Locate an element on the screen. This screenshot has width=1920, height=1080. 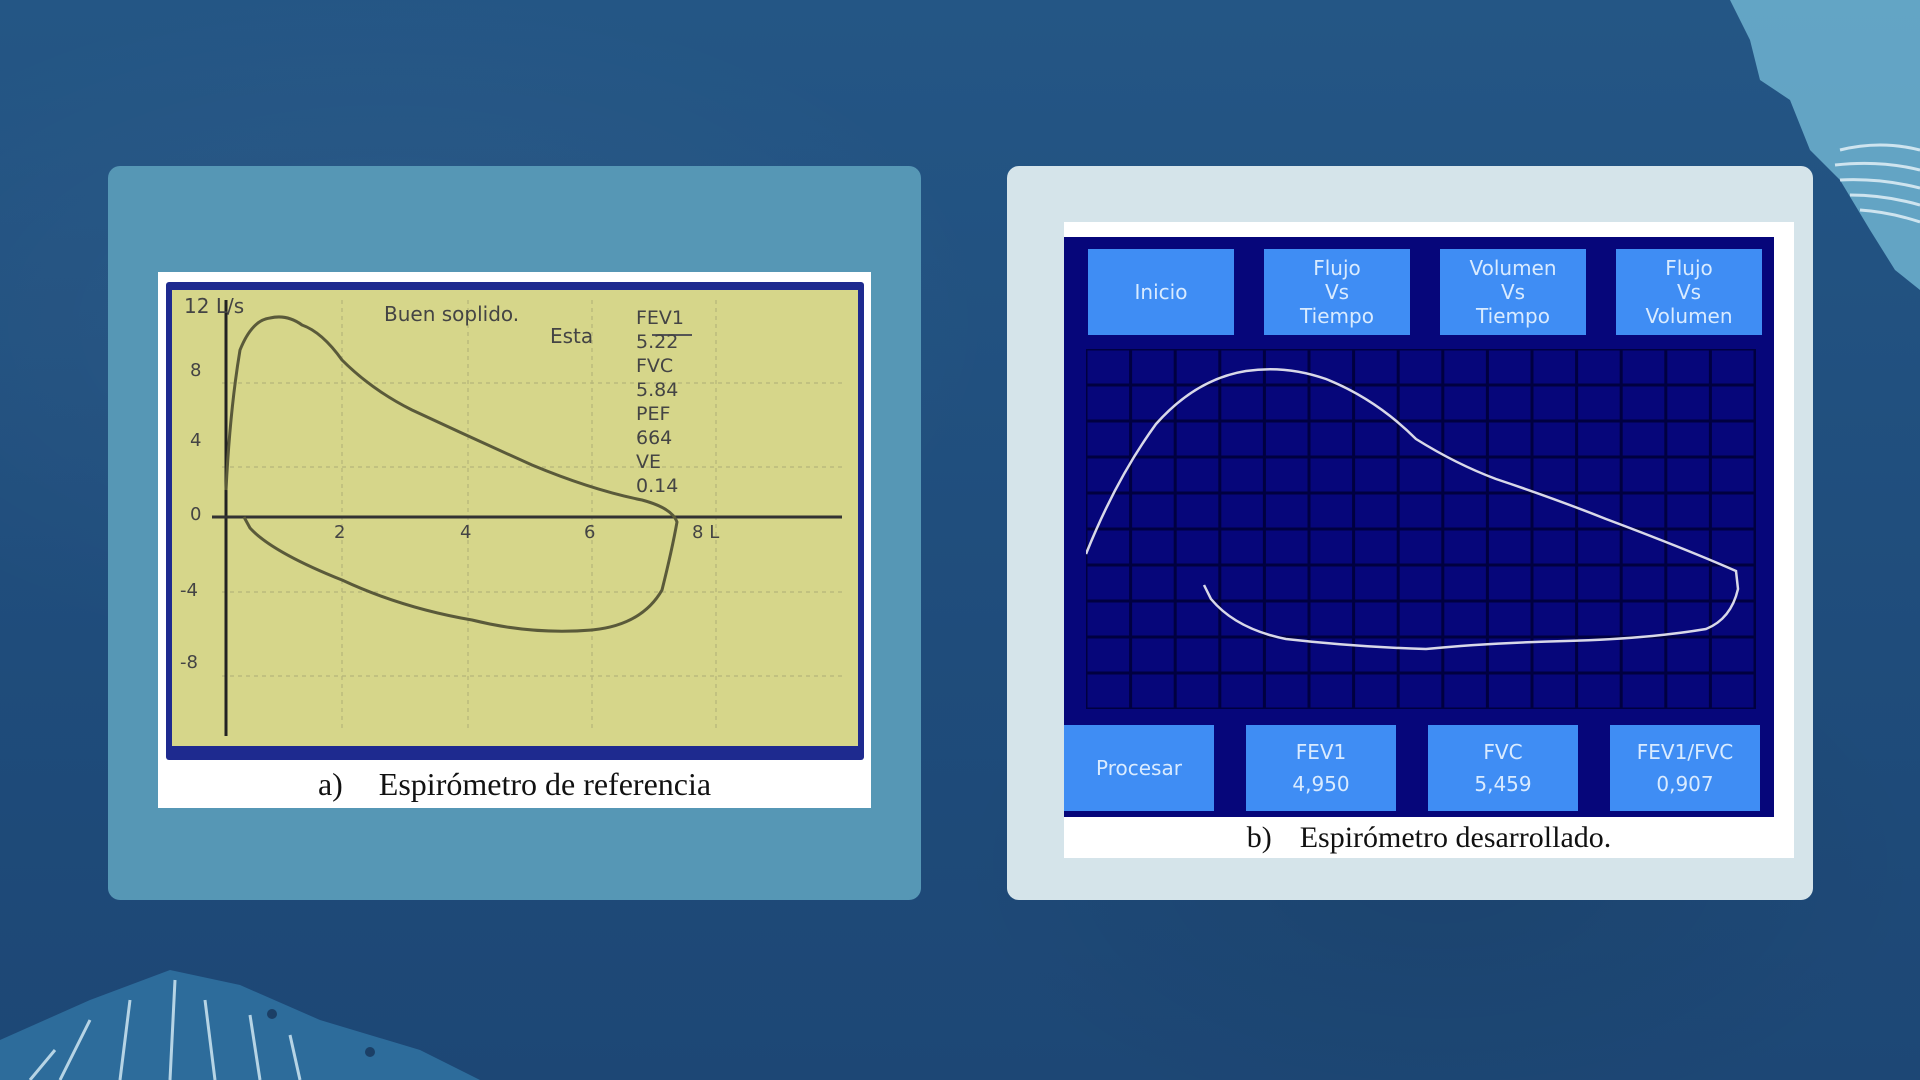
caption-text: Espirómetro de referencia is located at coordinates (545, 784).